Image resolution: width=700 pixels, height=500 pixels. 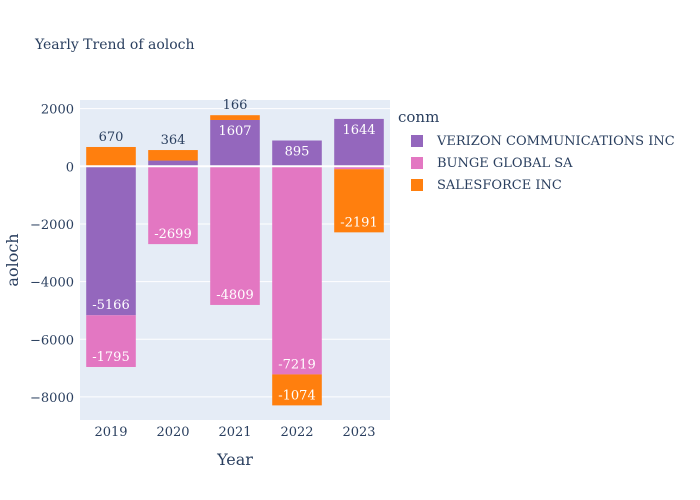 I want to click on legend-item-salesforce: SALESFORCE INC, so click(x=536, y=185).